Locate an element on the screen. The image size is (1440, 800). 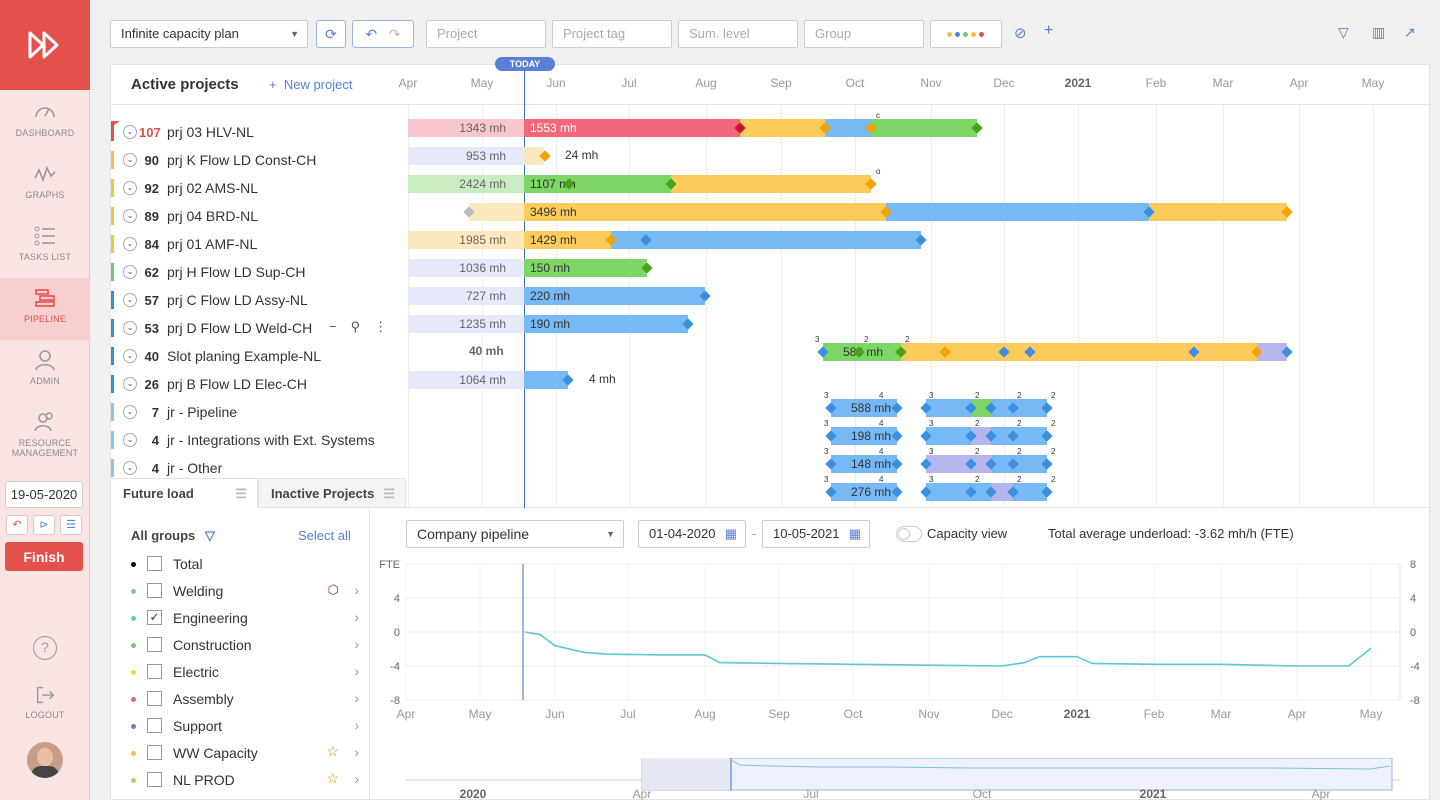
project-name: jr - Integrations with Ext. Systems is located at coordinates (271, 440).